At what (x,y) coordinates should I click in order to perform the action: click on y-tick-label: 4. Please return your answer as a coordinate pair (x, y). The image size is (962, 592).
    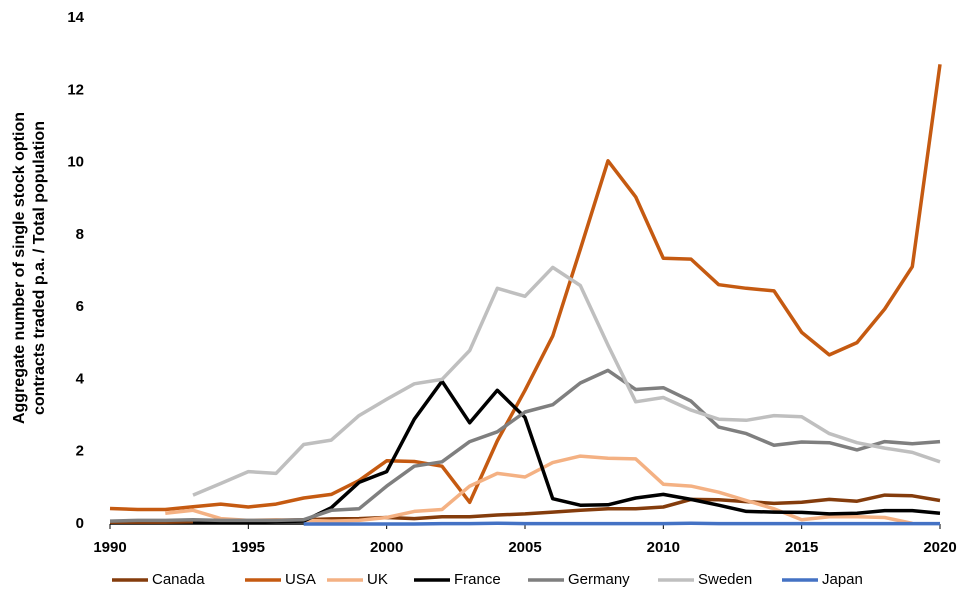
    Looking at the image, I should click on (80, 378).